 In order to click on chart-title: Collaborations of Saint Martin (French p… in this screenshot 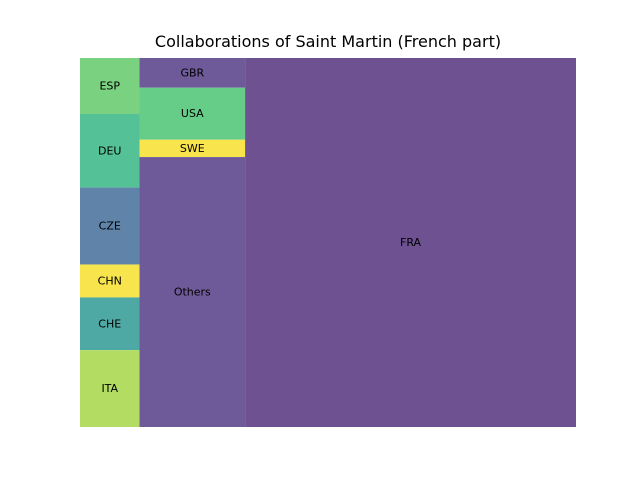, I will do `click(328, 41)`.